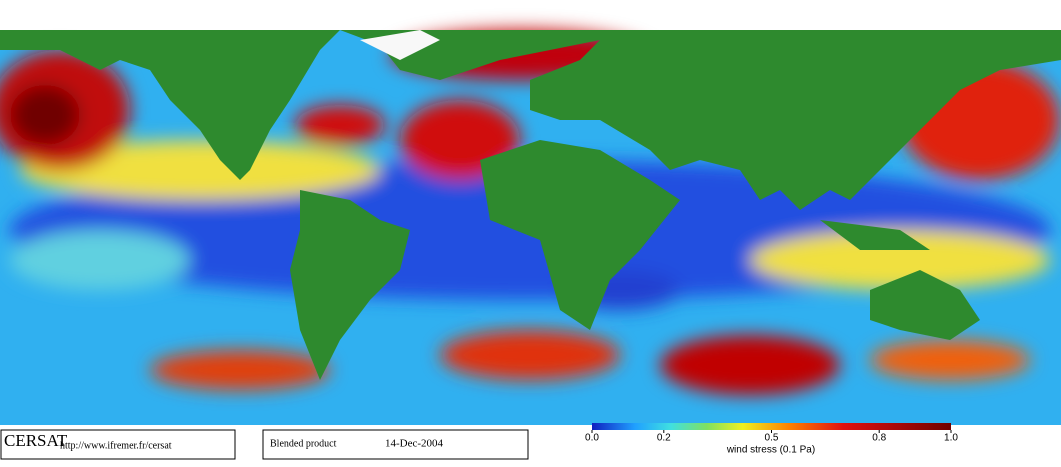 The image size is (1061, 467). What do you see at coordinates (951, 438) in the screenshot?
I see `colorbar-tick-label: 1.0` at bounding box center [951, 438].